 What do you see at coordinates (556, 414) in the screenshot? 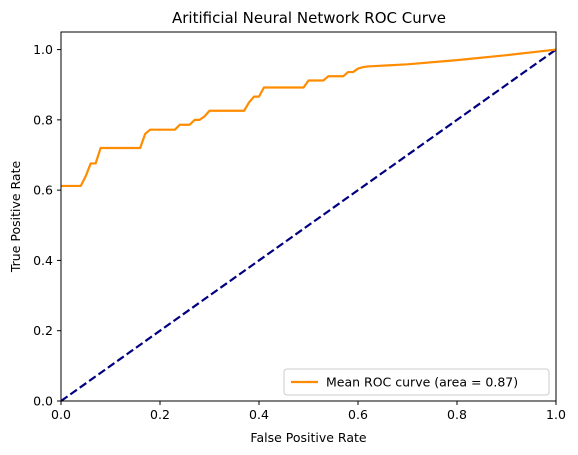
I see `x-tick-label: 1.0` at bounding box center [556, 414].